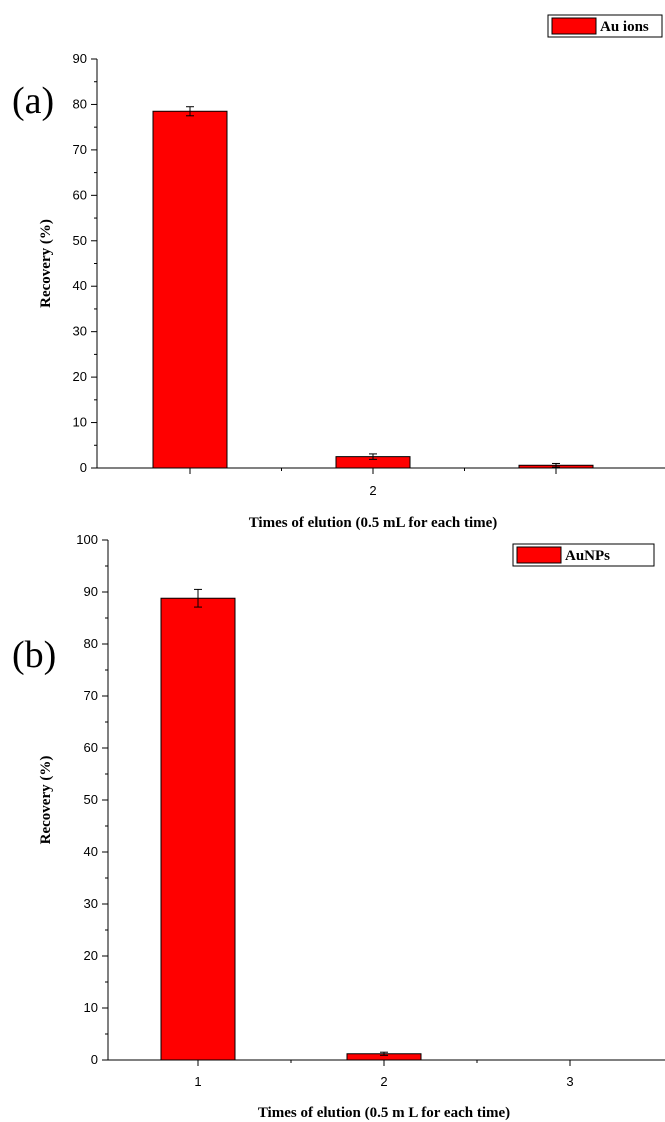  I want to click on x-tick-label: 1, so click(197, 1081).